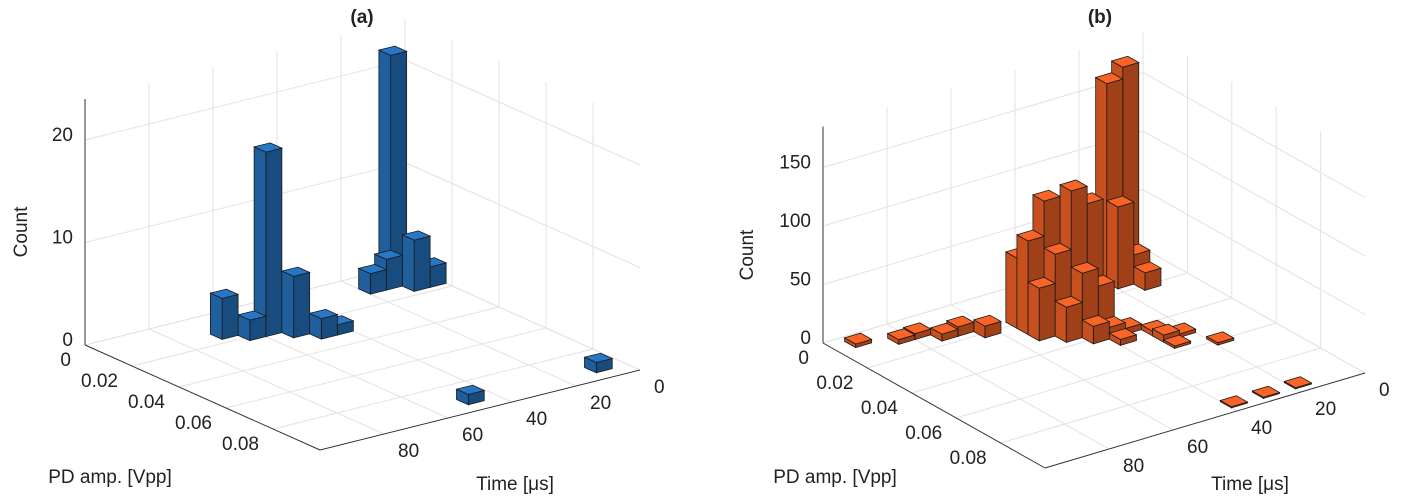 The height and width of the screenshot is (504, 1402). Describe the element at coordinates (21, 231) in the screenshot. I see `z-axis-label: Count` at that location.